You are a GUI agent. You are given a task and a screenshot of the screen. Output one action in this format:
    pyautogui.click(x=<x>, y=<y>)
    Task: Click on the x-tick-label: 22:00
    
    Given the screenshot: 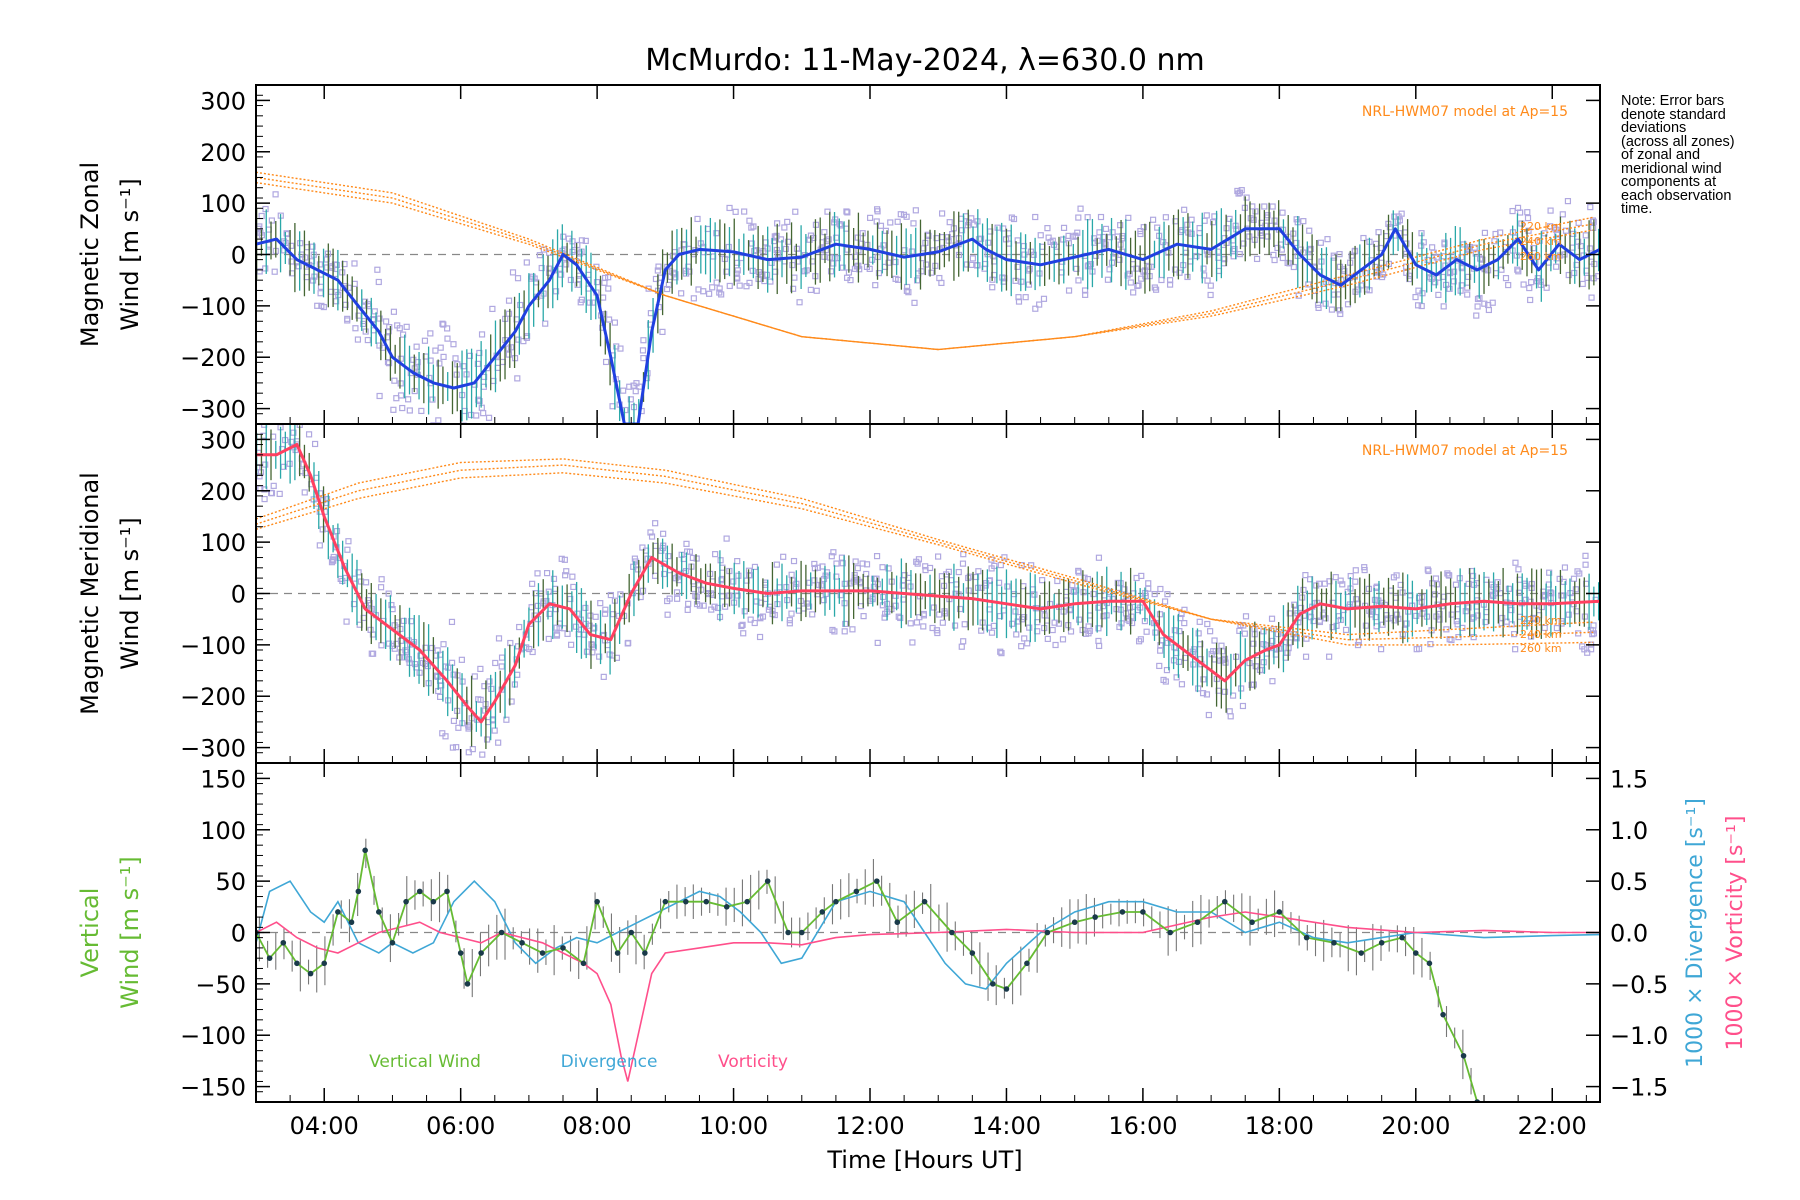 What is the action you would take?
    pyautogui.click(x=1552, y=1126)
    